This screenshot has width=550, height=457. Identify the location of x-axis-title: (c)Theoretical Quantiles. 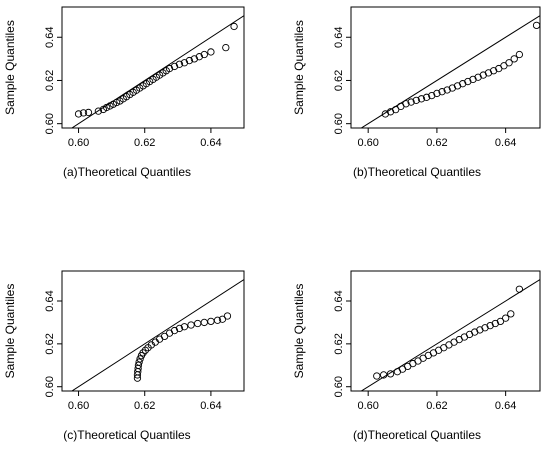
(126, 435).